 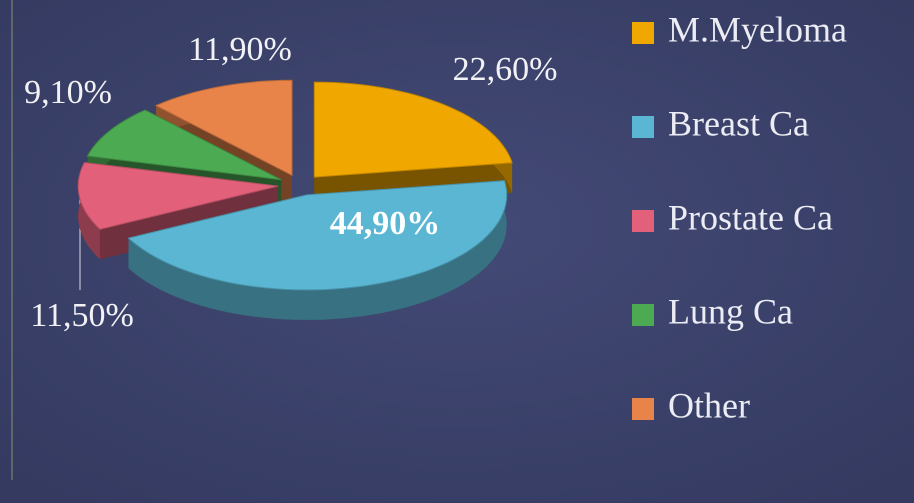 I want to click on legend-label: M.Myeloma, so click(x=757, y=29).